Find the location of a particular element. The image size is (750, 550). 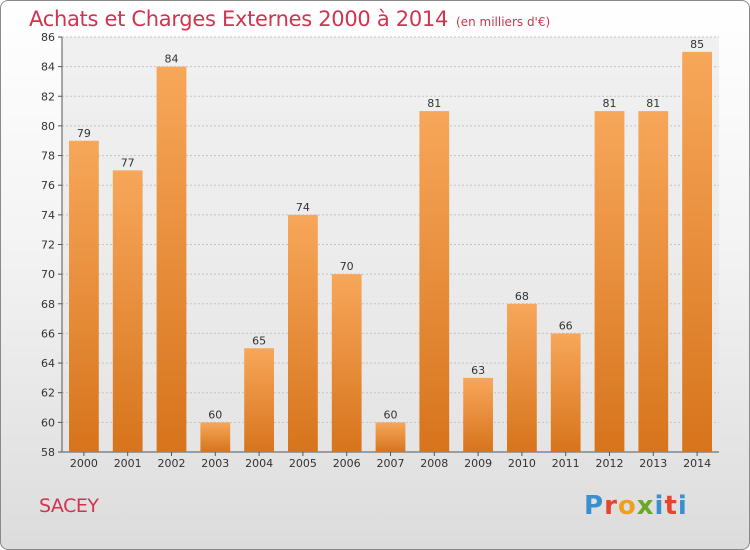

y-tick-label: 64 is located at coordinates (48, 363).